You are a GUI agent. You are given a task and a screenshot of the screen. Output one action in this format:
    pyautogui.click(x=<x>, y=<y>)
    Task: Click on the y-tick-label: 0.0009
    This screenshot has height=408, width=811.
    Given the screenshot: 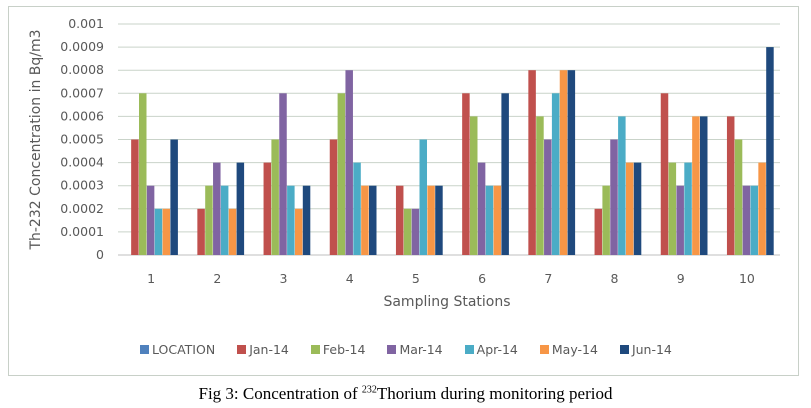 What is the action you would take?
    pyautogui.click(x=82, y=46)
    